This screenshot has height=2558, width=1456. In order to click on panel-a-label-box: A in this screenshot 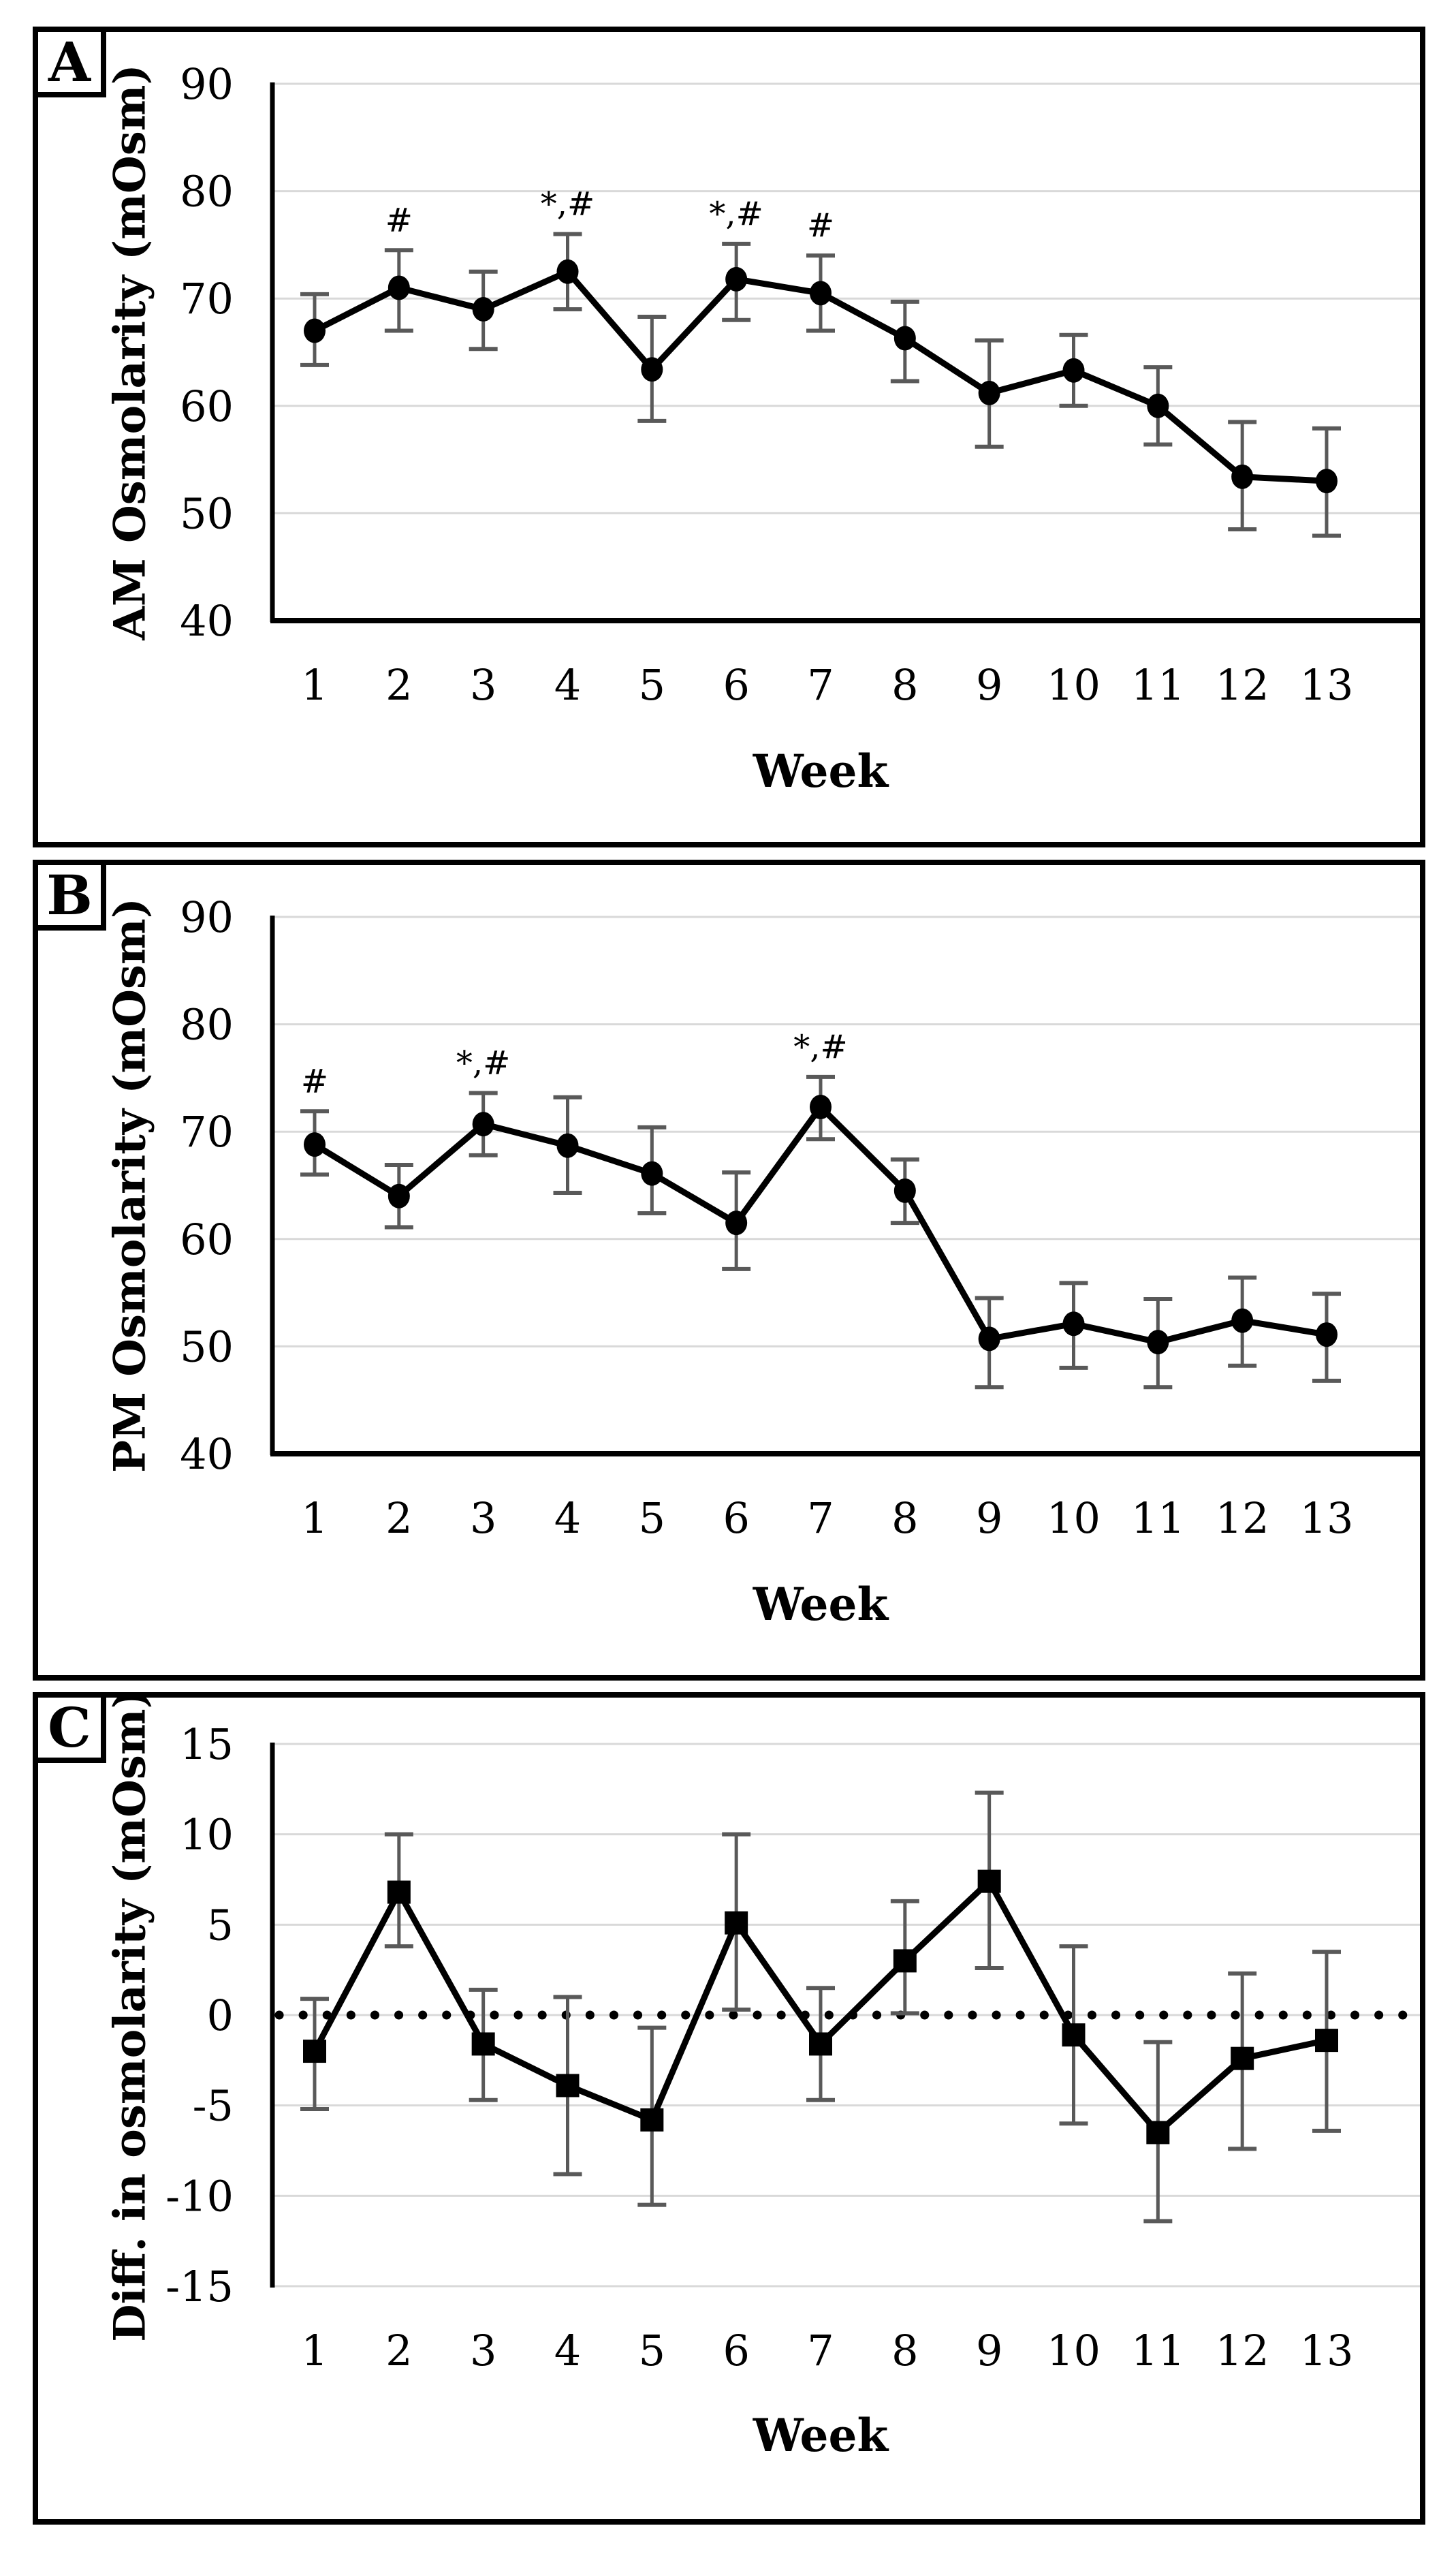, I will do `click(72, 64)`.